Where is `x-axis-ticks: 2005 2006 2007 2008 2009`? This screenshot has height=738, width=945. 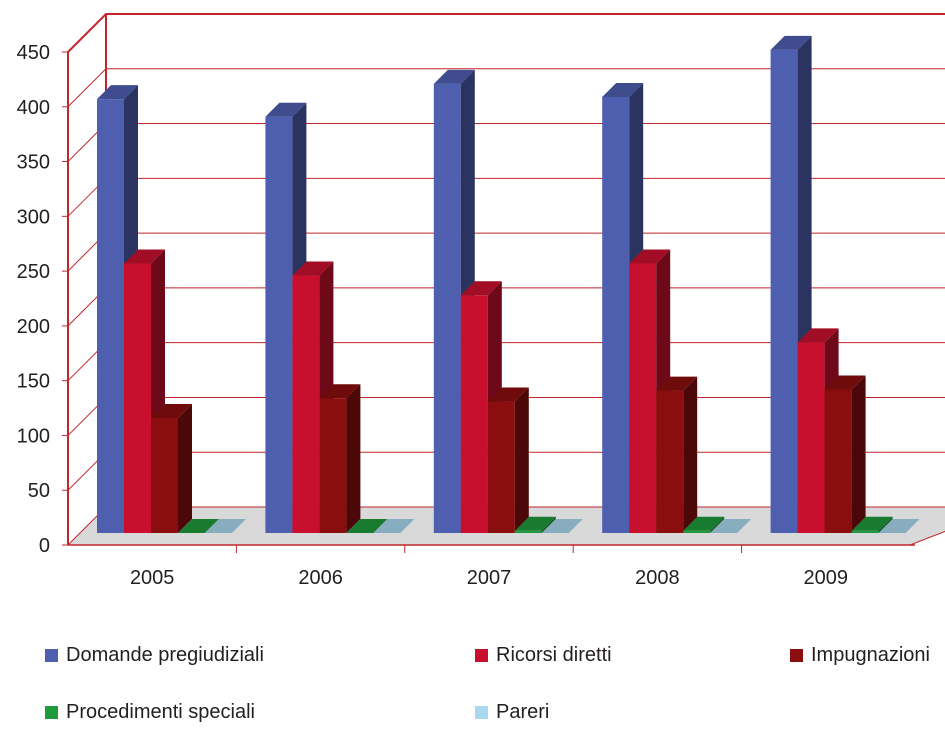
x-axis-ticks: 2005 2006 2007 2008 2009 is located at coordinates (489, 567).